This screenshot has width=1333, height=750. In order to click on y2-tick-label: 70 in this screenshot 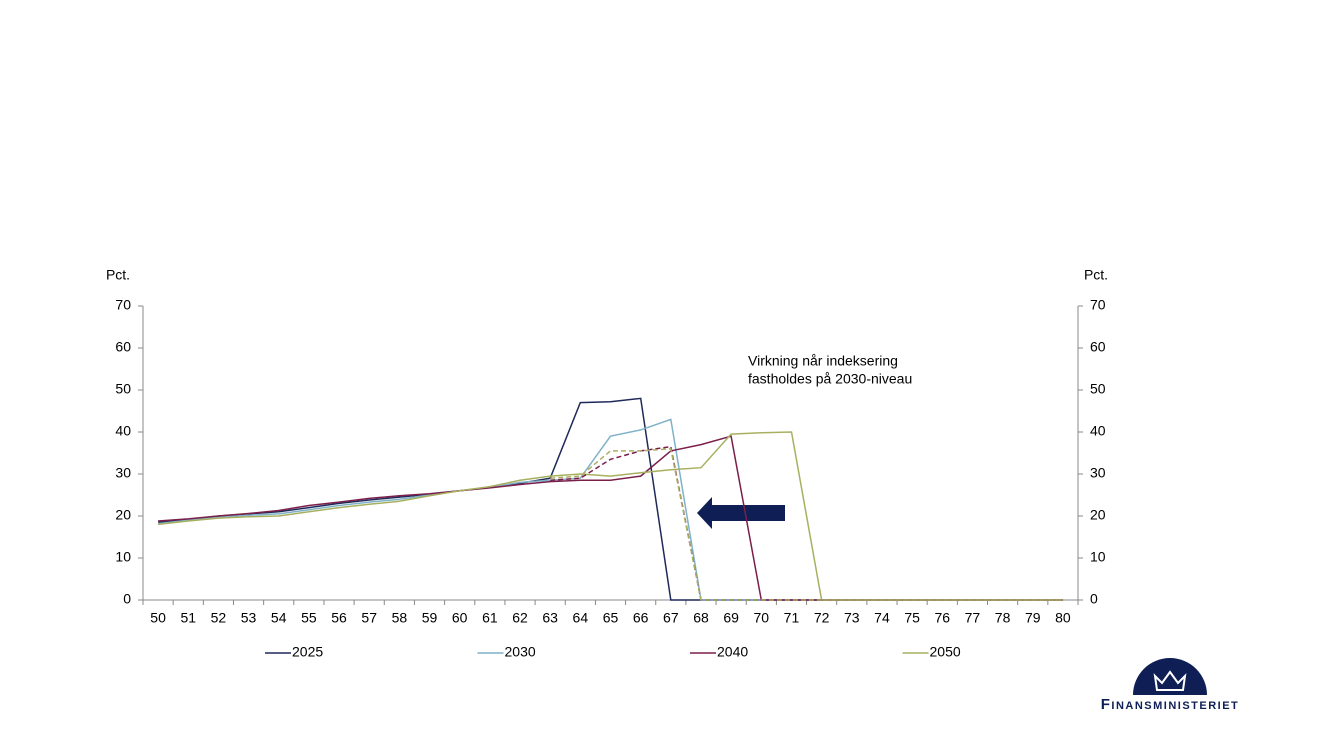, I will do `click(1098, 305)`.